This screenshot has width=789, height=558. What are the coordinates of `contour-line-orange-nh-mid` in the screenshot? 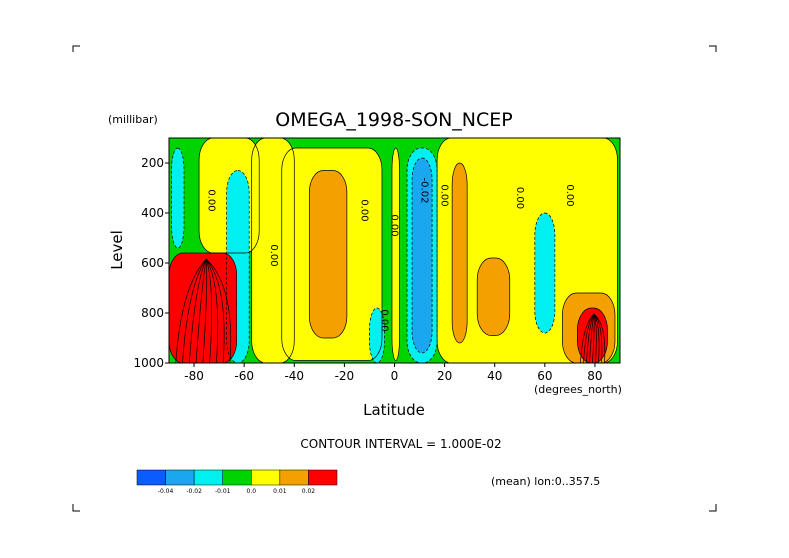 It's located at (493, 296).